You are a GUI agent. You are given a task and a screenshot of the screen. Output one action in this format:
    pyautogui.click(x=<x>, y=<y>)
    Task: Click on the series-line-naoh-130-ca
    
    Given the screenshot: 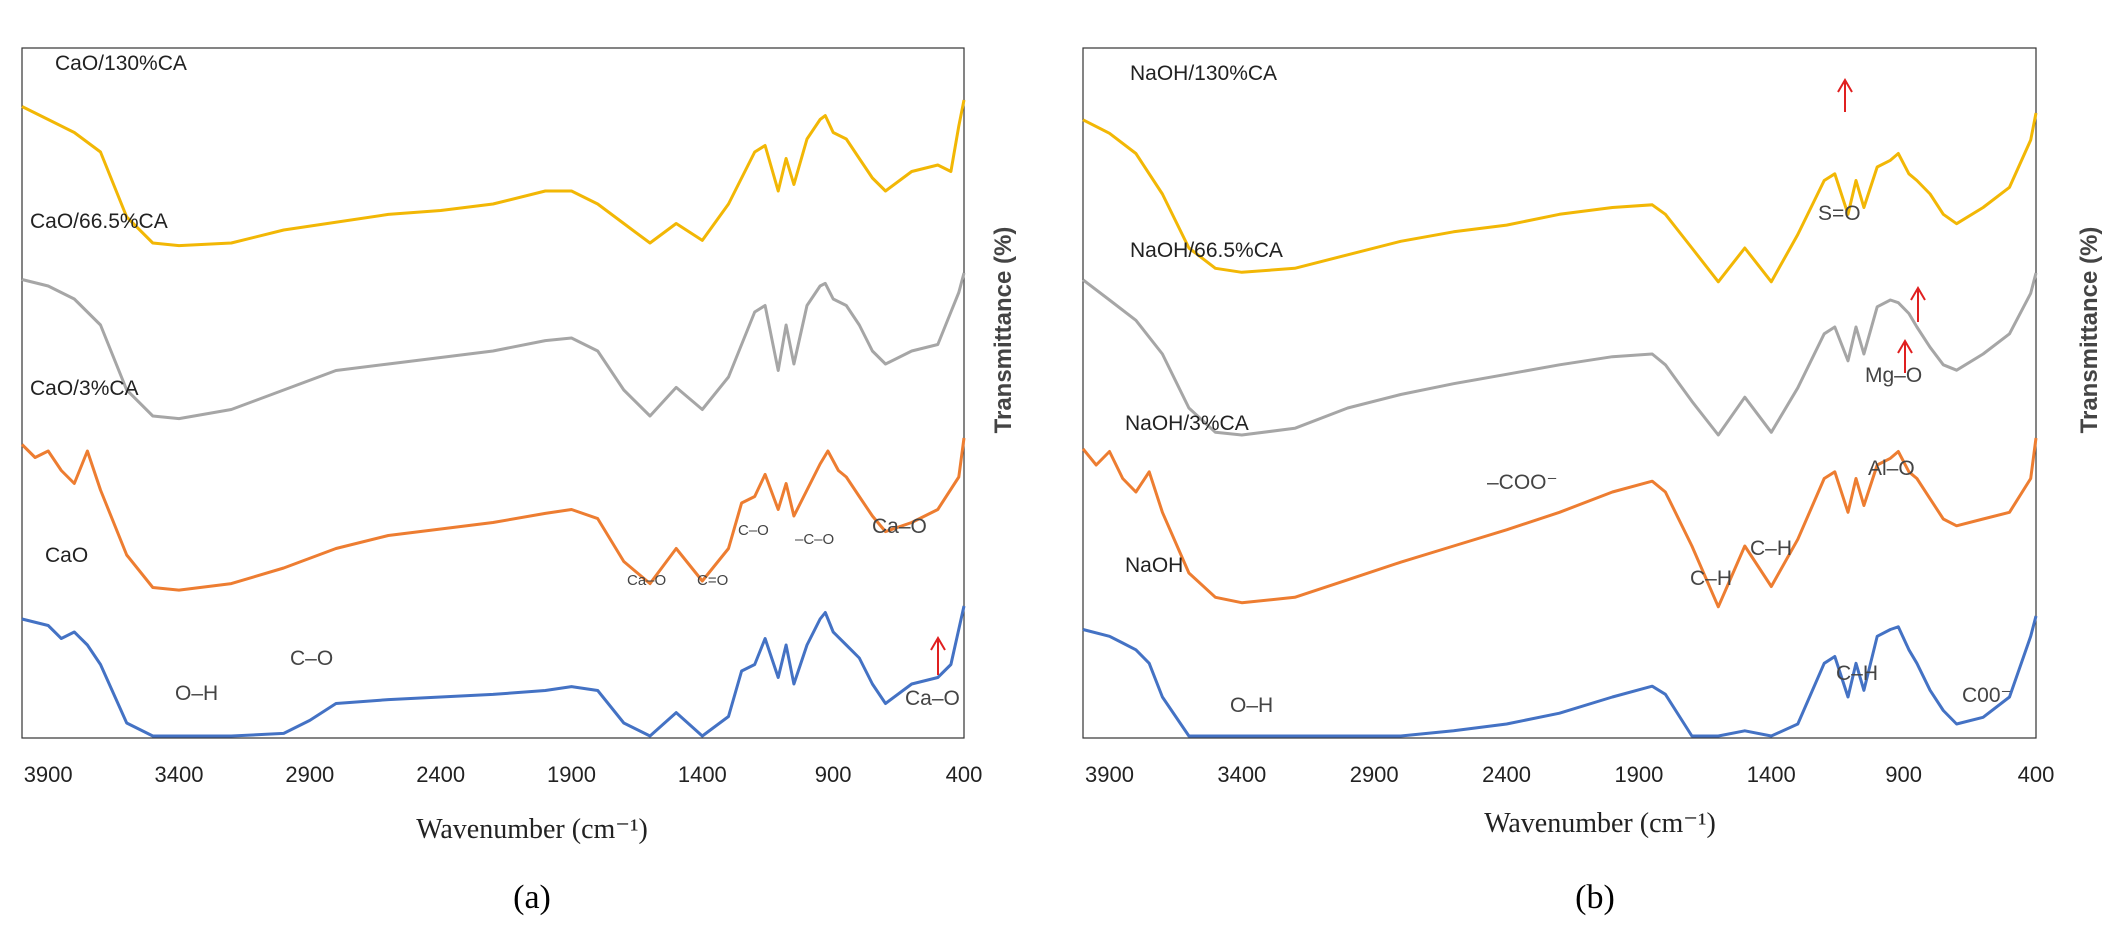 What is the action you would take?
    pyautogui.click(x=1560, y=198)
    